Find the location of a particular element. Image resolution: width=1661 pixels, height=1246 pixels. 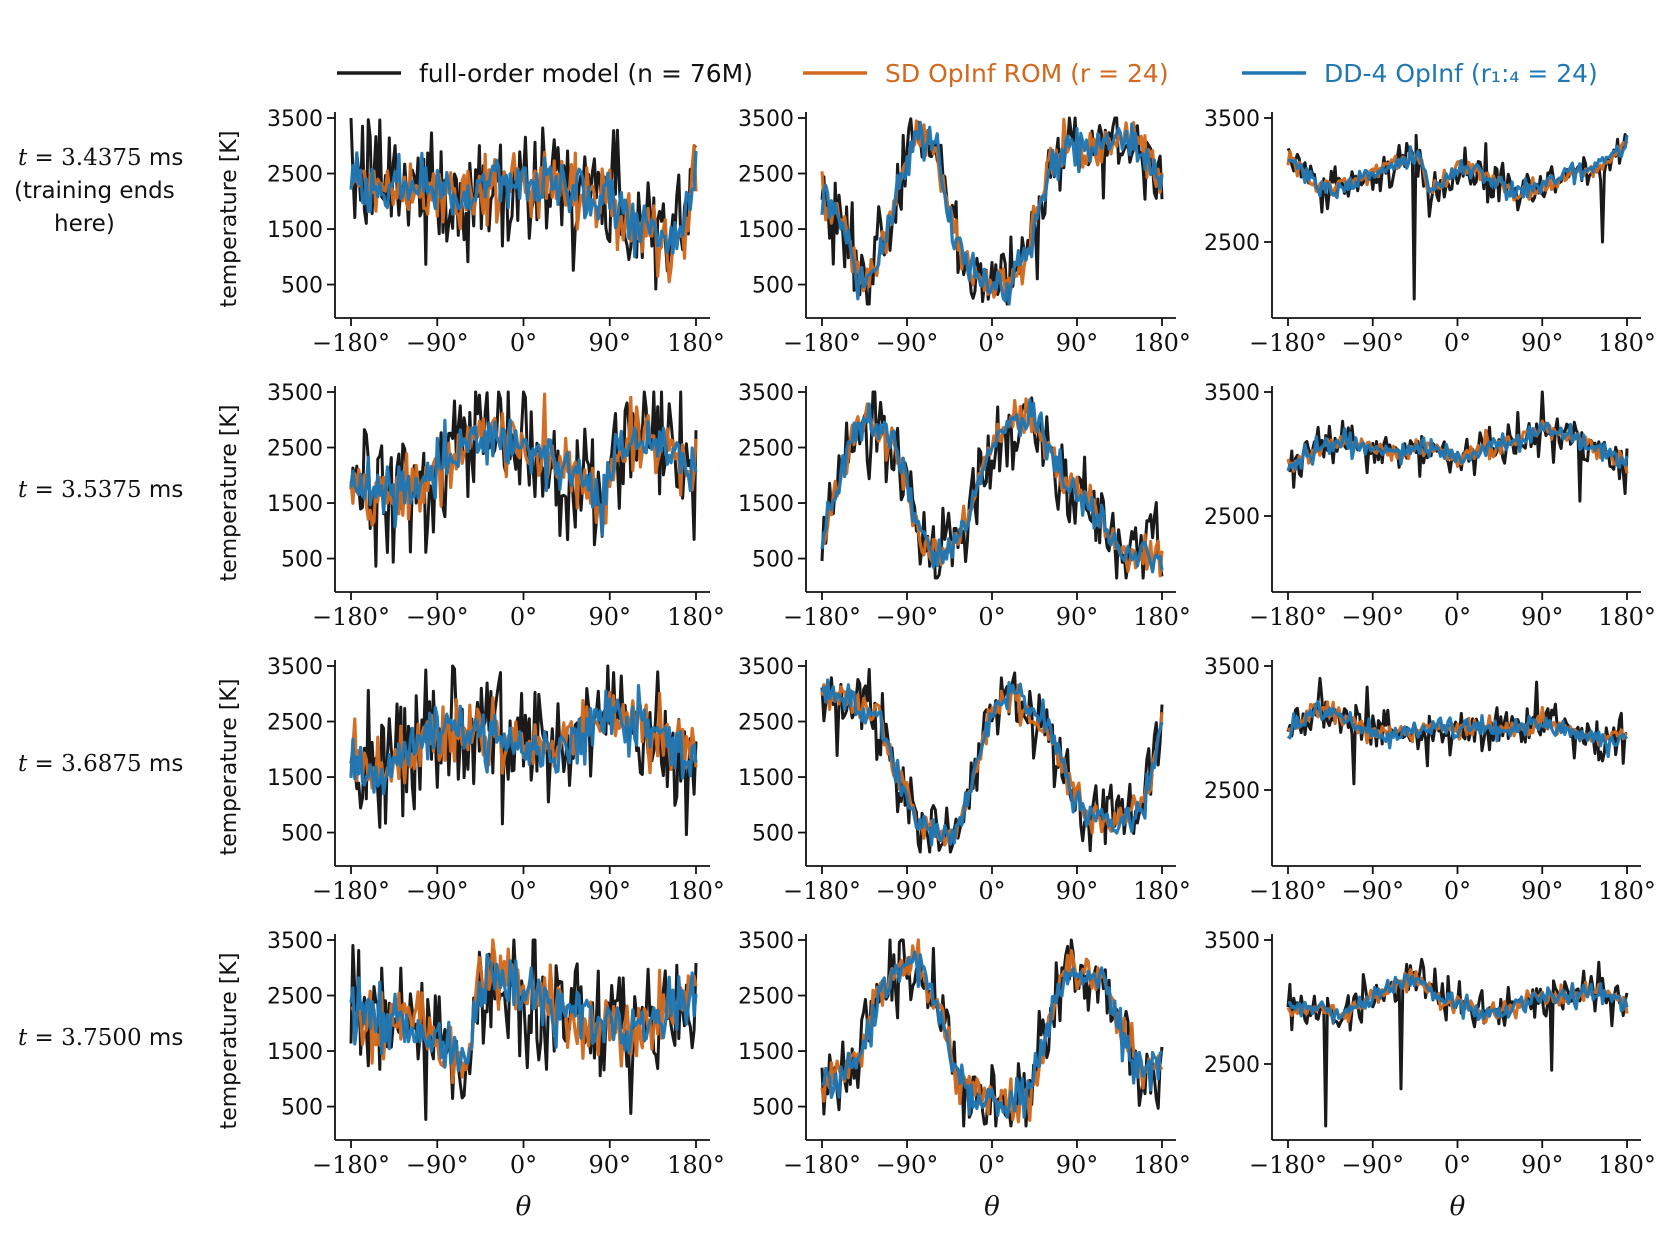

row-note-line: (training ends is located at coordinates (94, 191).